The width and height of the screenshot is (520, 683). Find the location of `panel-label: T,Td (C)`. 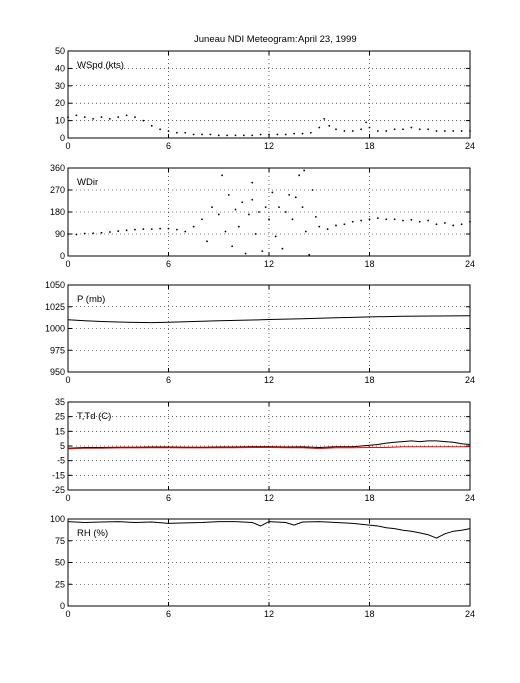

panel-label: T,Td (C) is located at coordinates (94, 416).